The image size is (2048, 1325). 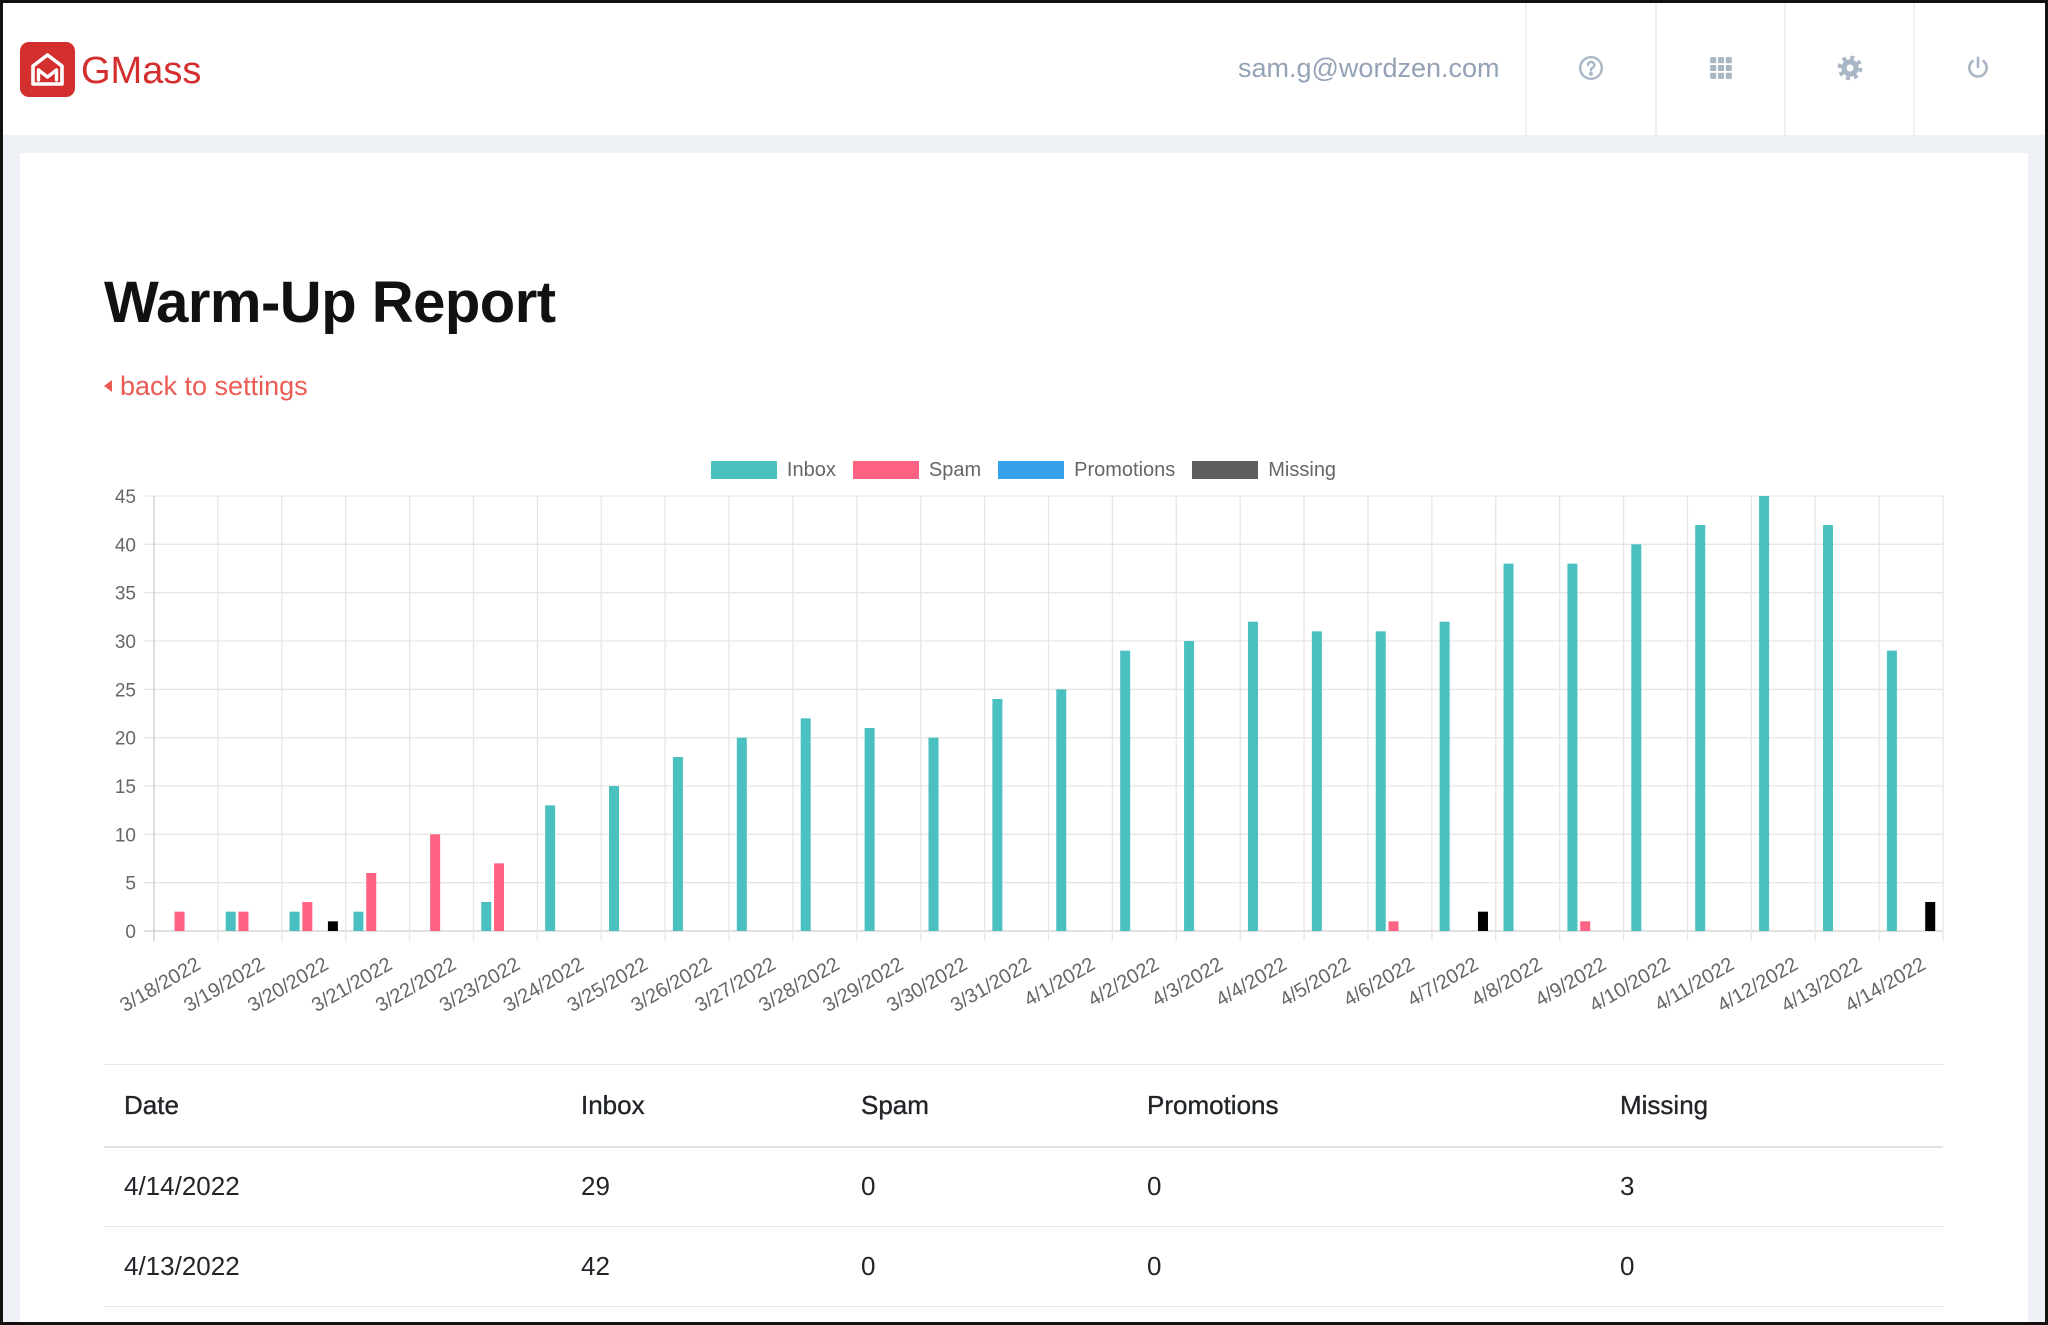 What do you see at coordinates (1591, 67) in the screenshot?
I see `help-button` at bounding box center [1591, 67].